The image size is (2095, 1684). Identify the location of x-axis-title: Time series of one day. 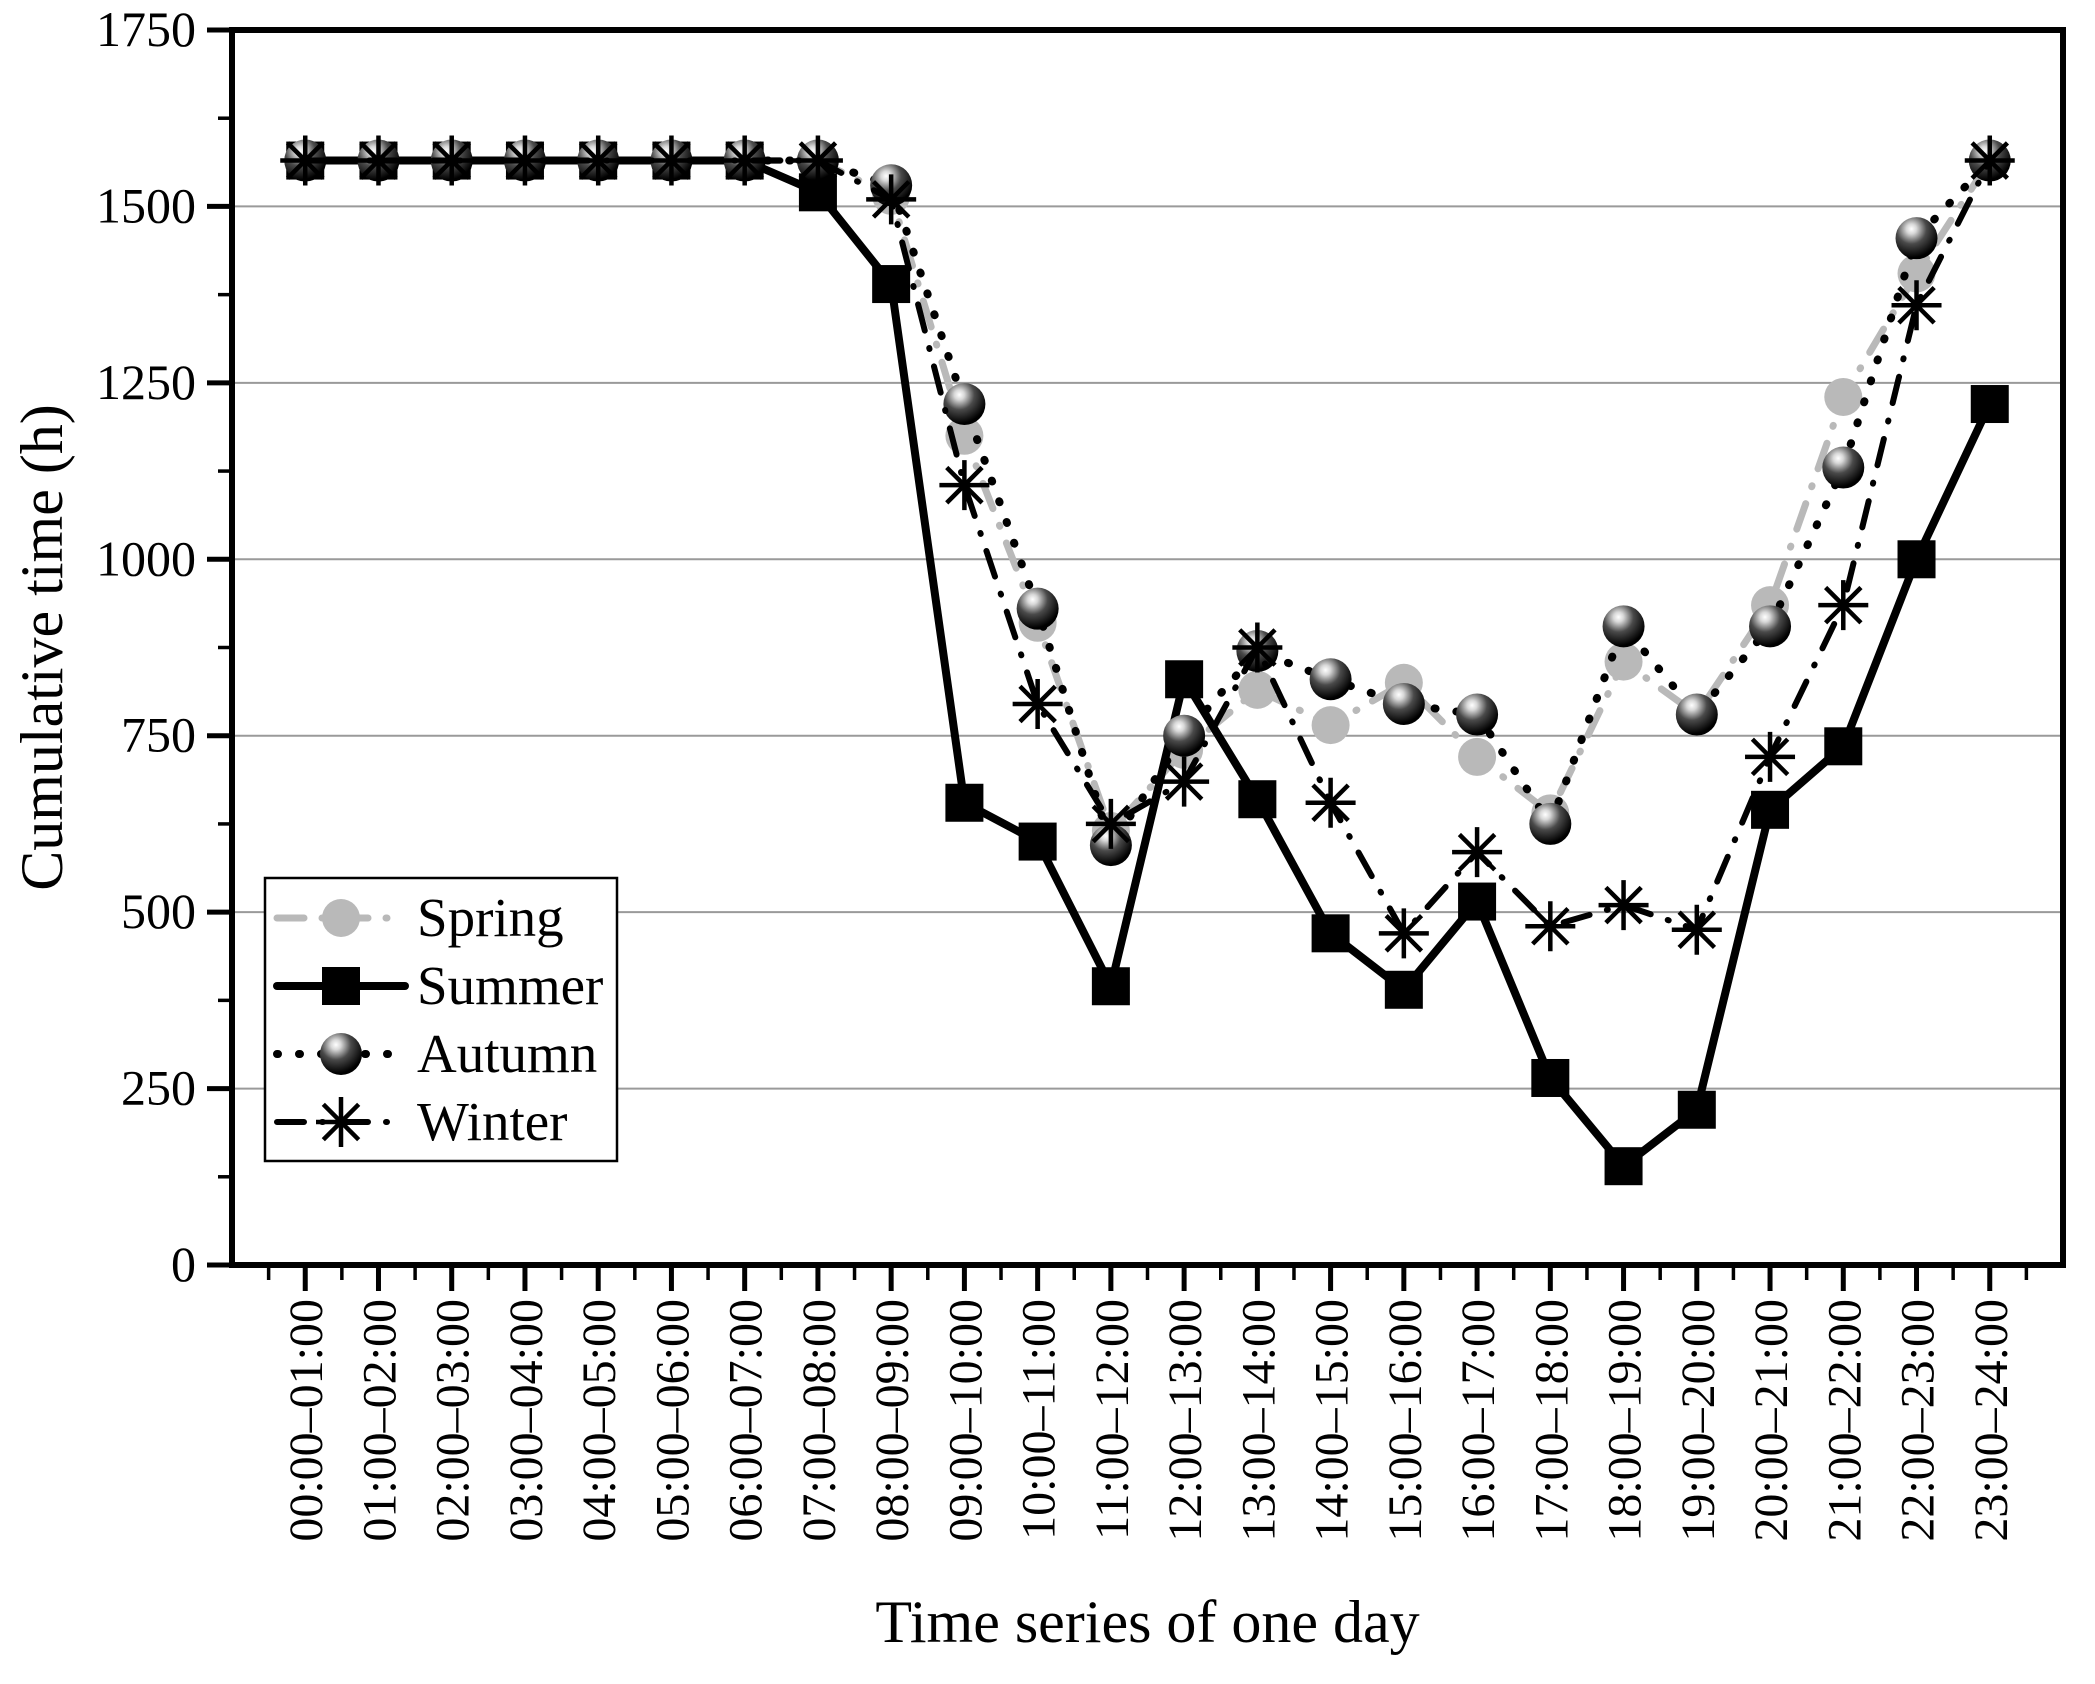
(1147, 1622).